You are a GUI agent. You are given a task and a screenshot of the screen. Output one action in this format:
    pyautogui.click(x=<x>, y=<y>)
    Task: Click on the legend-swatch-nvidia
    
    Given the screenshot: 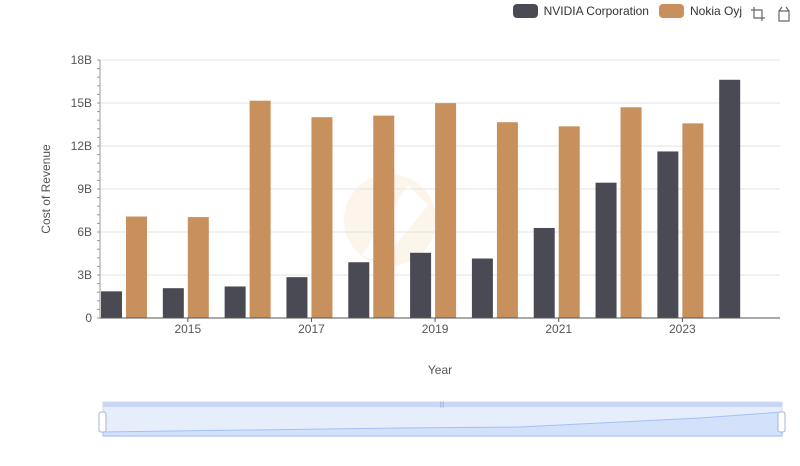 What is the action you would take?
    pyautogui.click(x=525, y=11)
    